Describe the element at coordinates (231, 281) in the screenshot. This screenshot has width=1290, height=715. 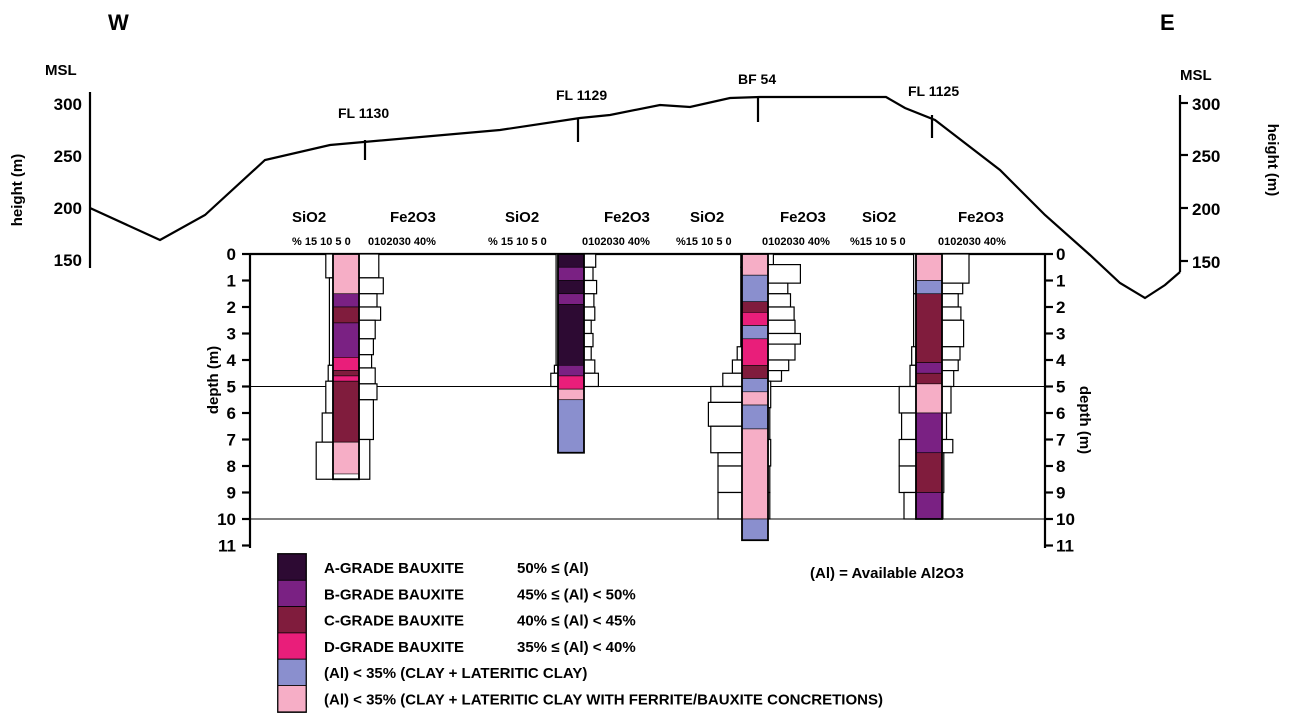
I see `depth-tick-label: 1` at that location.